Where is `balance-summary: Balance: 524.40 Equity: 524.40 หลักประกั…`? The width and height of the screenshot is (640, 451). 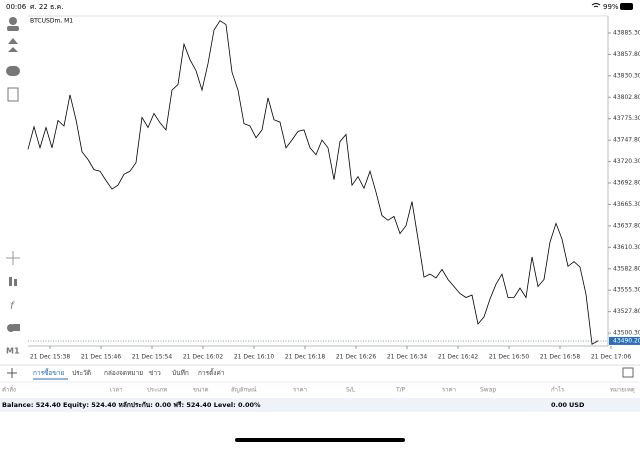
balance-summary: Balance: 524.40 Equity: 524.40 หลักประกั… is located at coordinates (131, 405).